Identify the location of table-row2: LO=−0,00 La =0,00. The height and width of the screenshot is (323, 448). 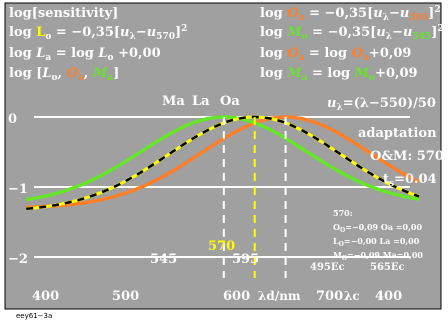
(376, 242).